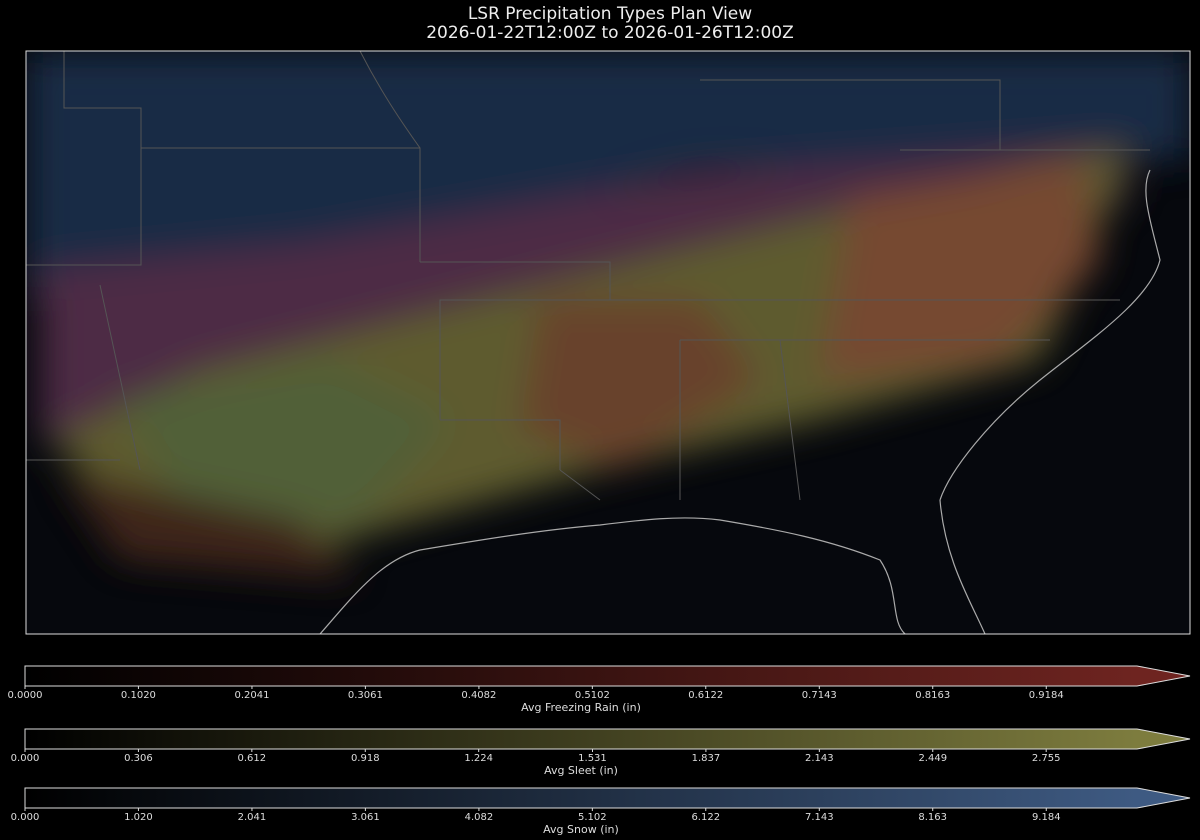  Describe the element at coordinates (610, 14) in the screenshot. I see `chart-title: LSR Precipitation Types Plan View` at that location.